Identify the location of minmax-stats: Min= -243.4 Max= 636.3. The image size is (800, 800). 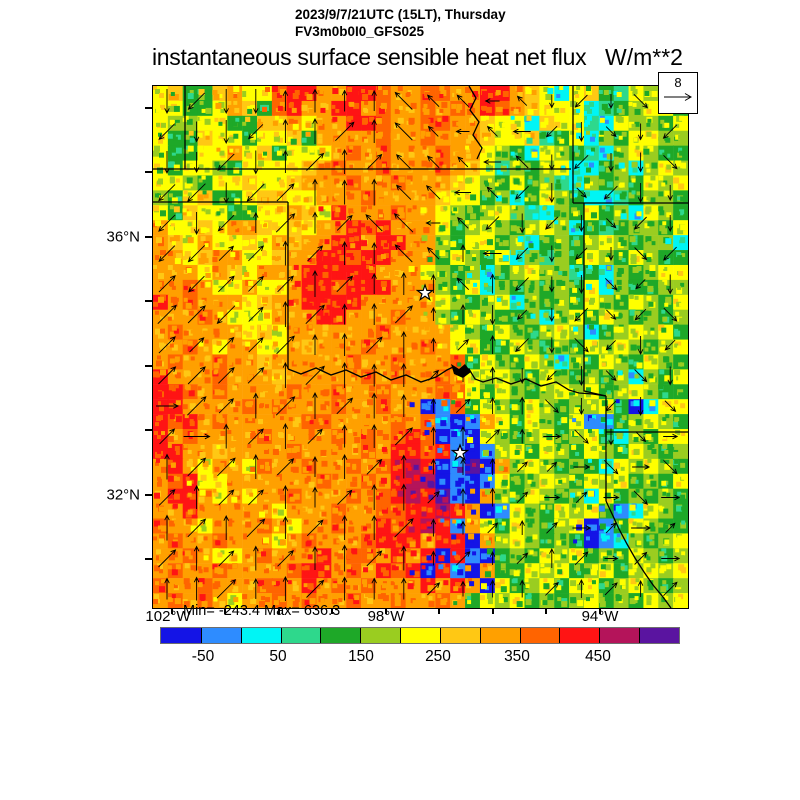
(262, 611).